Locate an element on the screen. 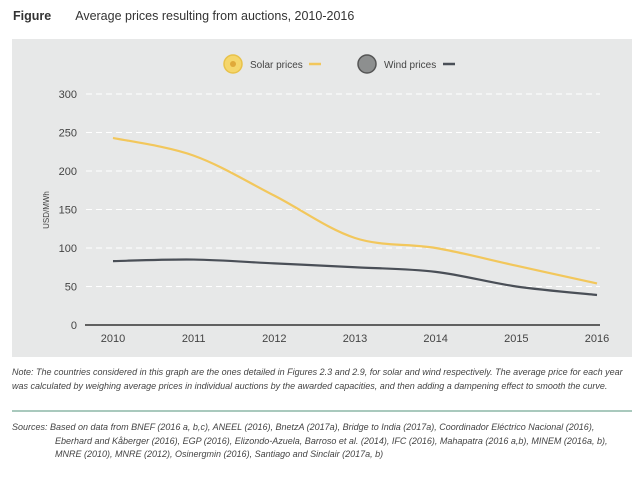 This screenshot has width=640, height=481. x-tick-label: 2015 is located at coordinates (516, 339).